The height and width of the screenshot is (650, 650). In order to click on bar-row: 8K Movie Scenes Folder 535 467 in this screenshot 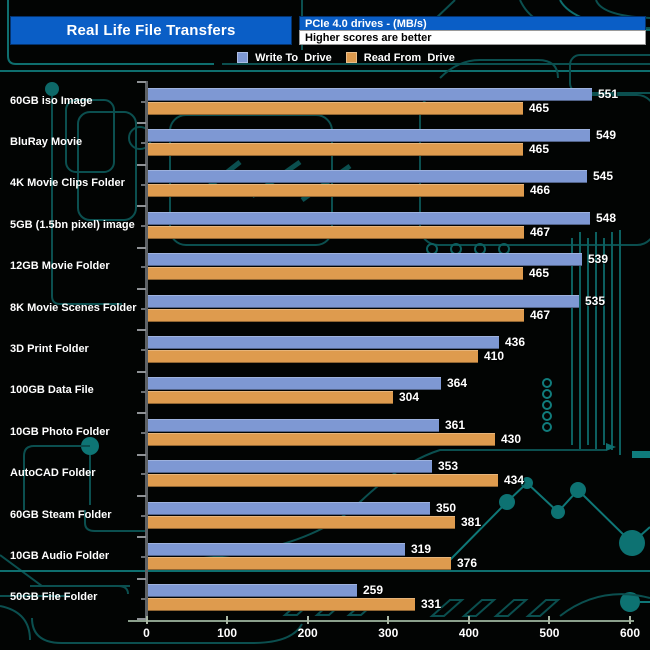, I will do `click(325, 308)`.